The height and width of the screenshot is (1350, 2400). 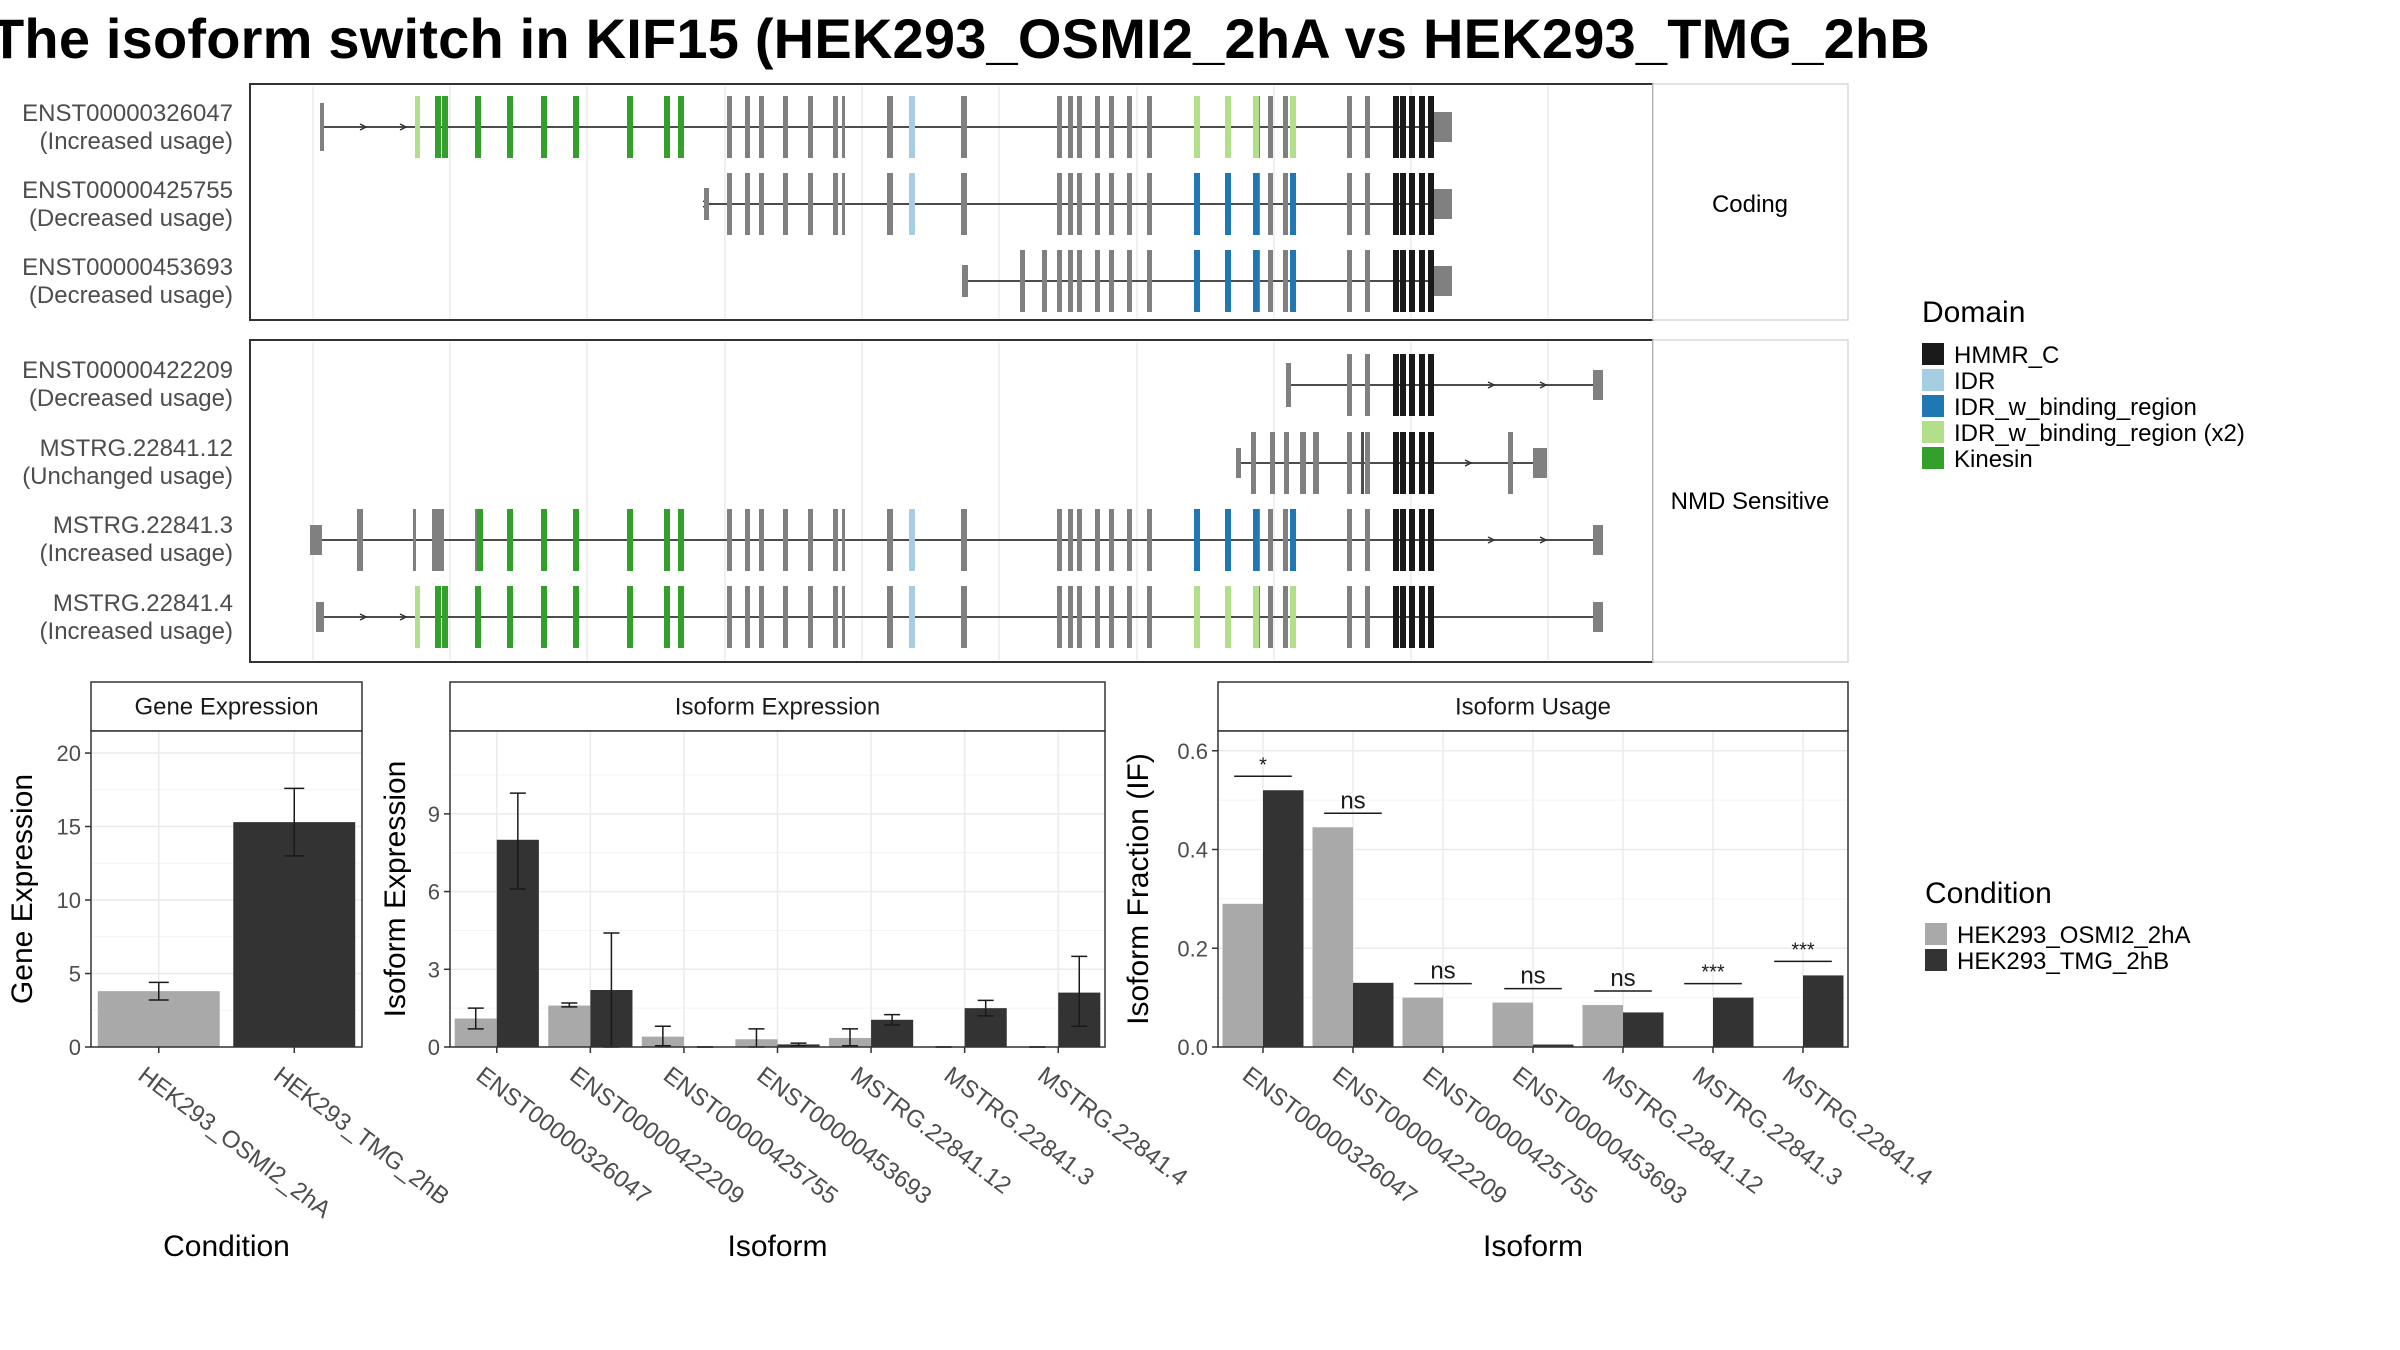 I want to click on legend-key-hmmr-c, so click(x=1933, y=354).